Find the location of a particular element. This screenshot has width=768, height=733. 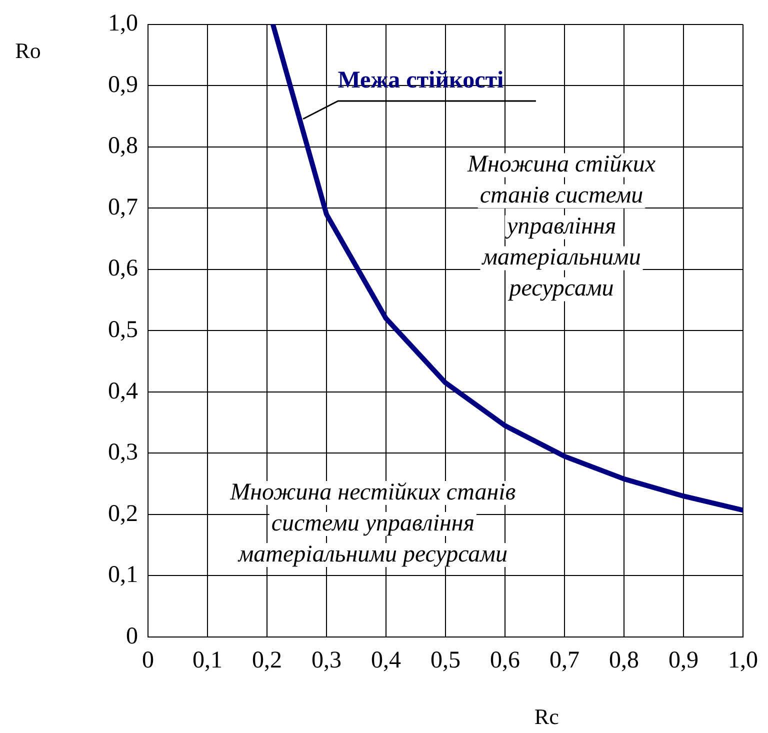

annotation: Множина стійких станів системи управління матеріальними ресурсами is located at coordinates (561, 227).